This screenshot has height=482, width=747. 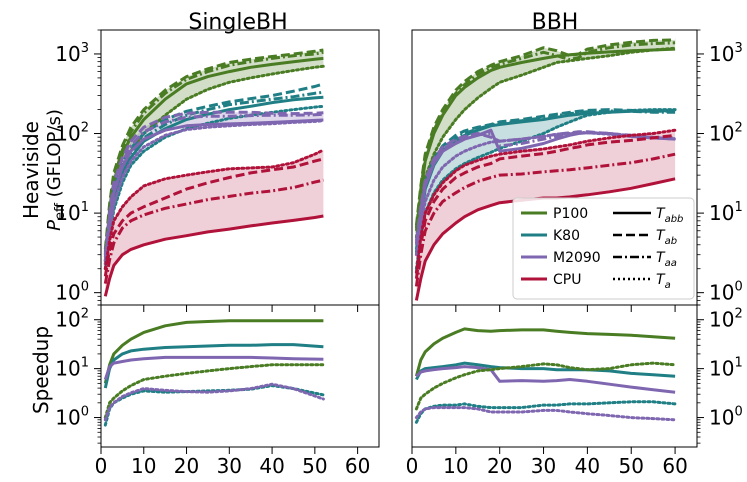 I want to click on legend-style-label-aa: Taa, so click(x=666, y=259).